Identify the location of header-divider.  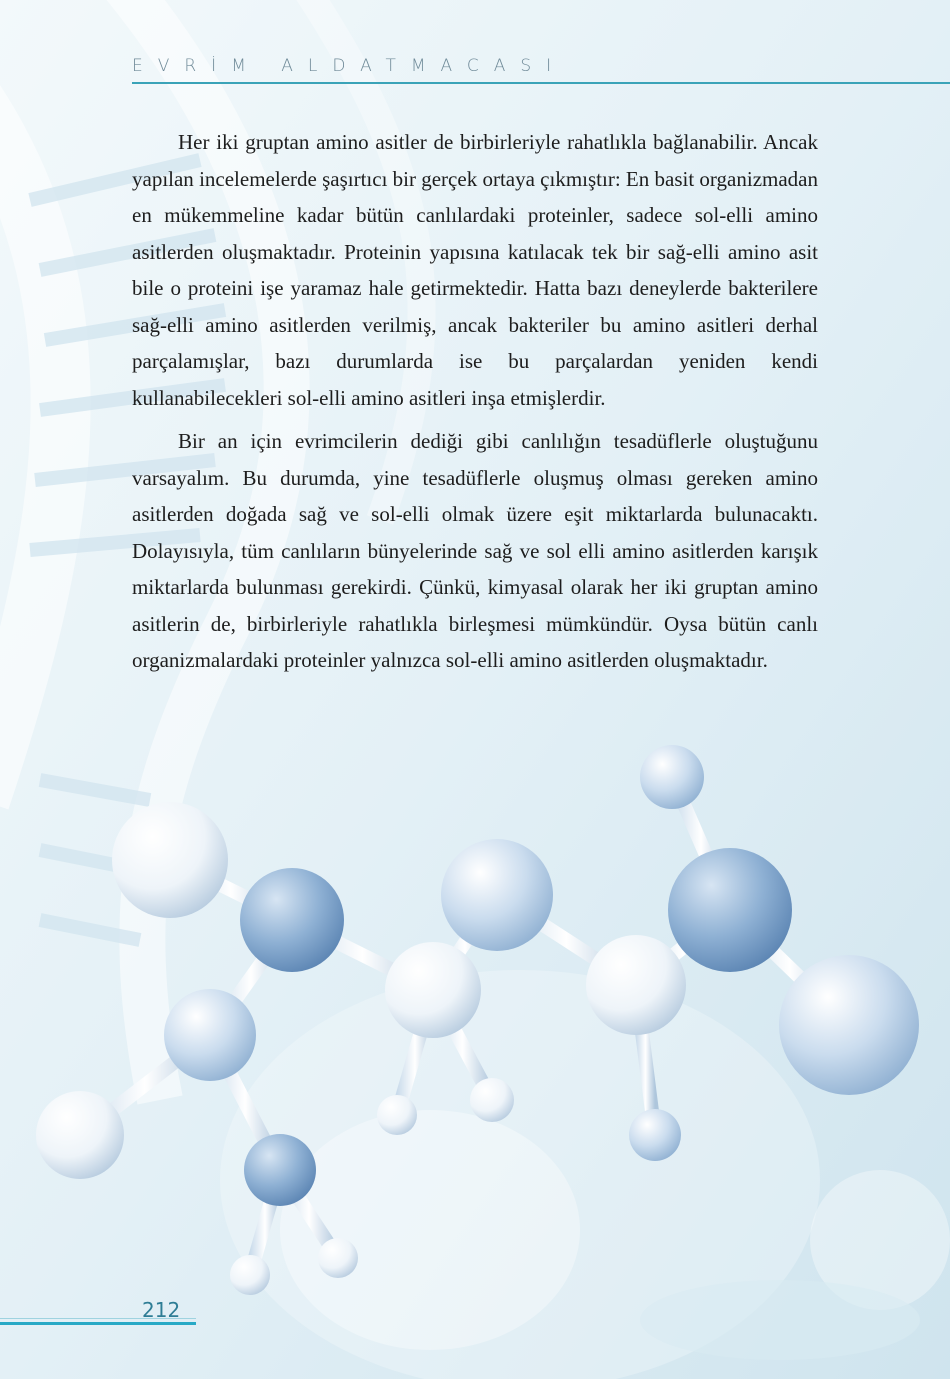
(541, 83).